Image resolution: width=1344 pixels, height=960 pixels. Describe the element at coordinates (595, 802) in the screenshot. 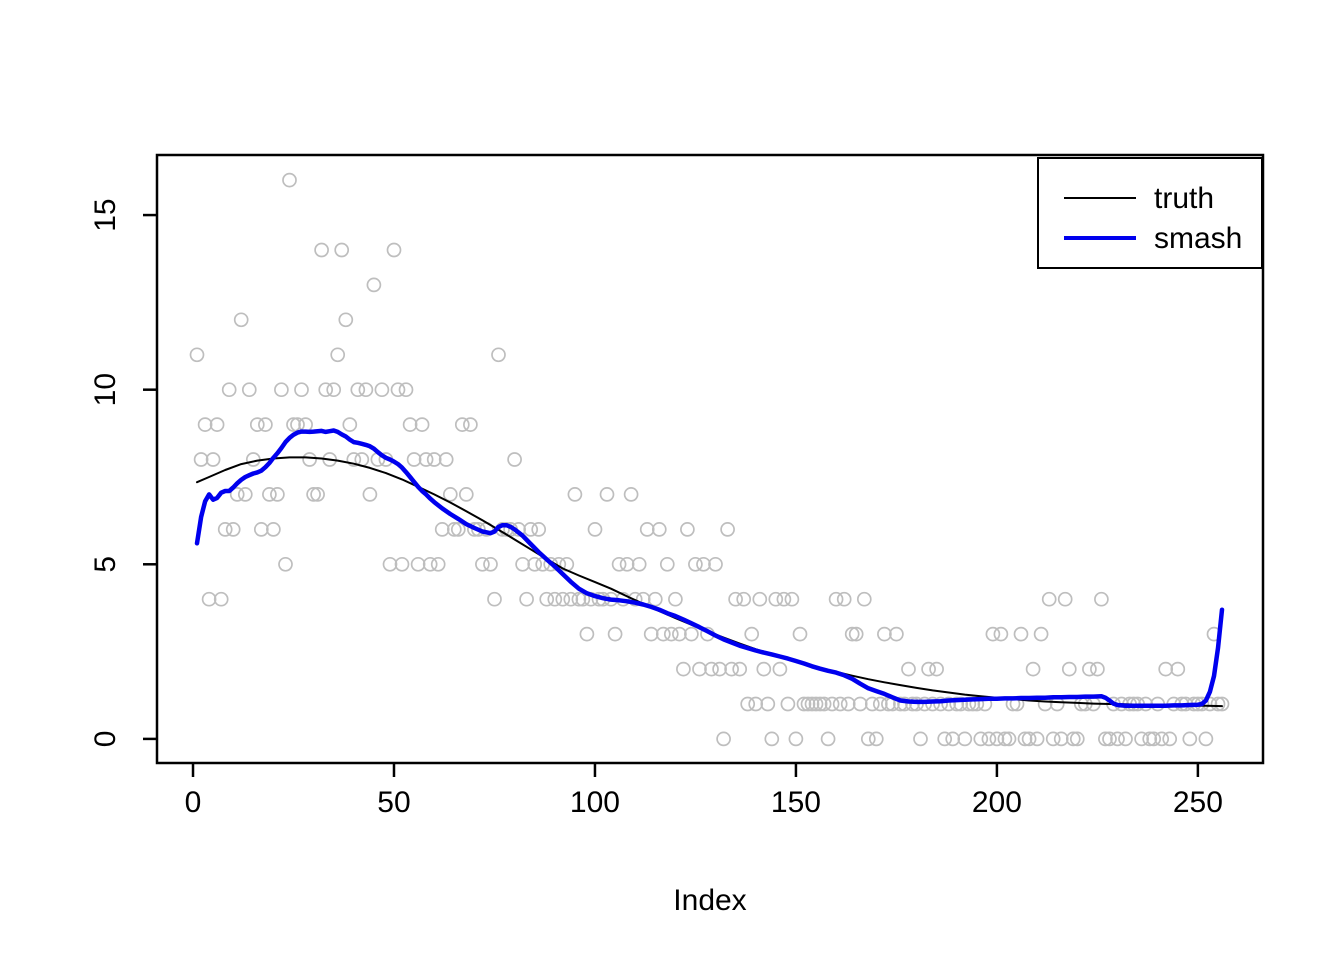

I see `x-tick-label: 100` at that location.